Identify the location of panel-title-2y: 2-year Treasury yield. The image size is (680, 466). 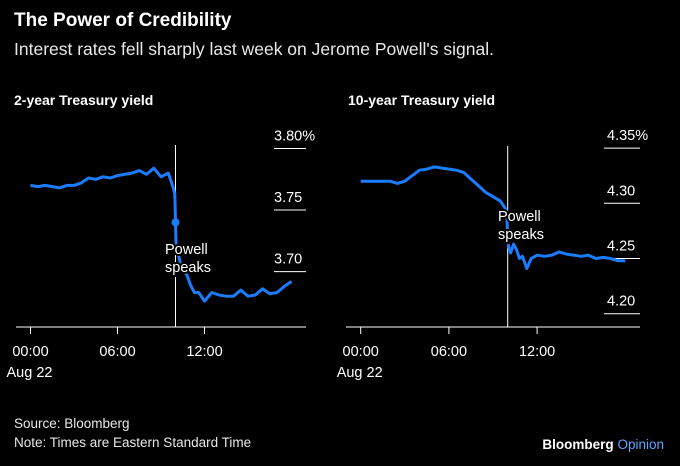
(84, 100).